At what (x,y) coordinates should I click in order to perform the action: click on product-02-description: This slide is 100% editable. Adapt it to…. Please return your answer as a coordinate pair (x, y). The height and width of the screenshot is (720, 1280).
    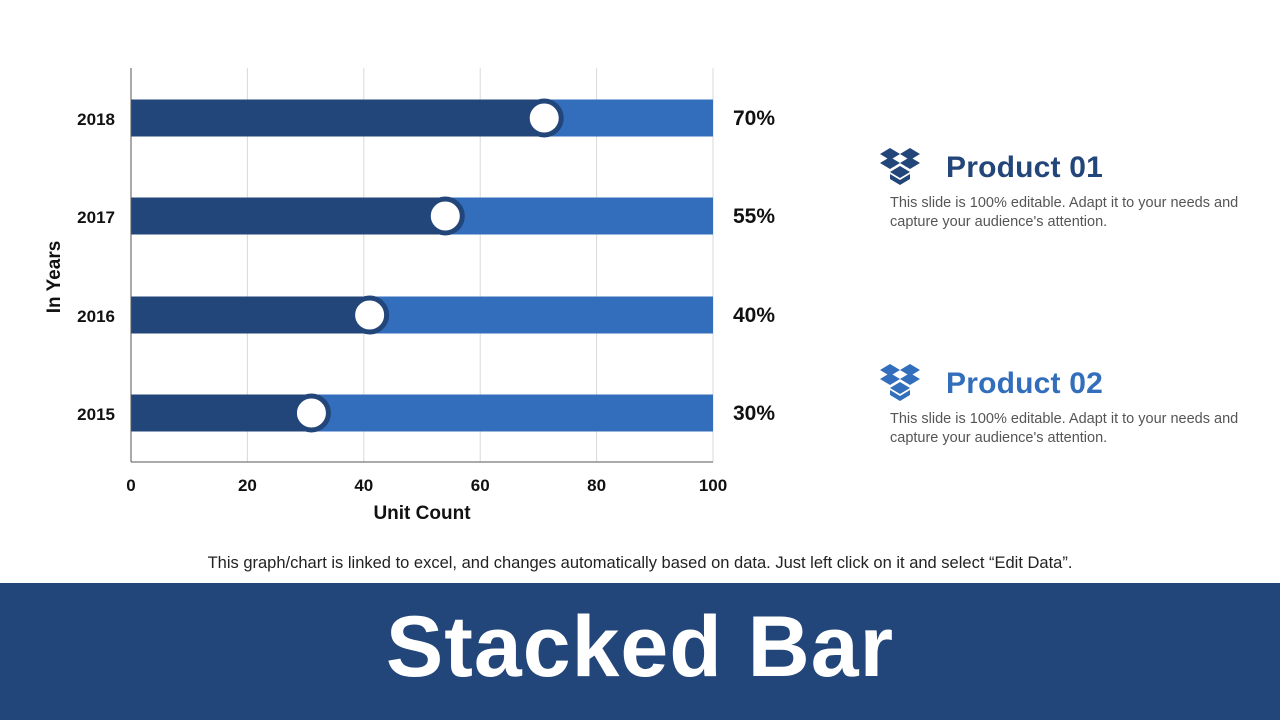
    Looking at the image, I should click on (1064, 428).